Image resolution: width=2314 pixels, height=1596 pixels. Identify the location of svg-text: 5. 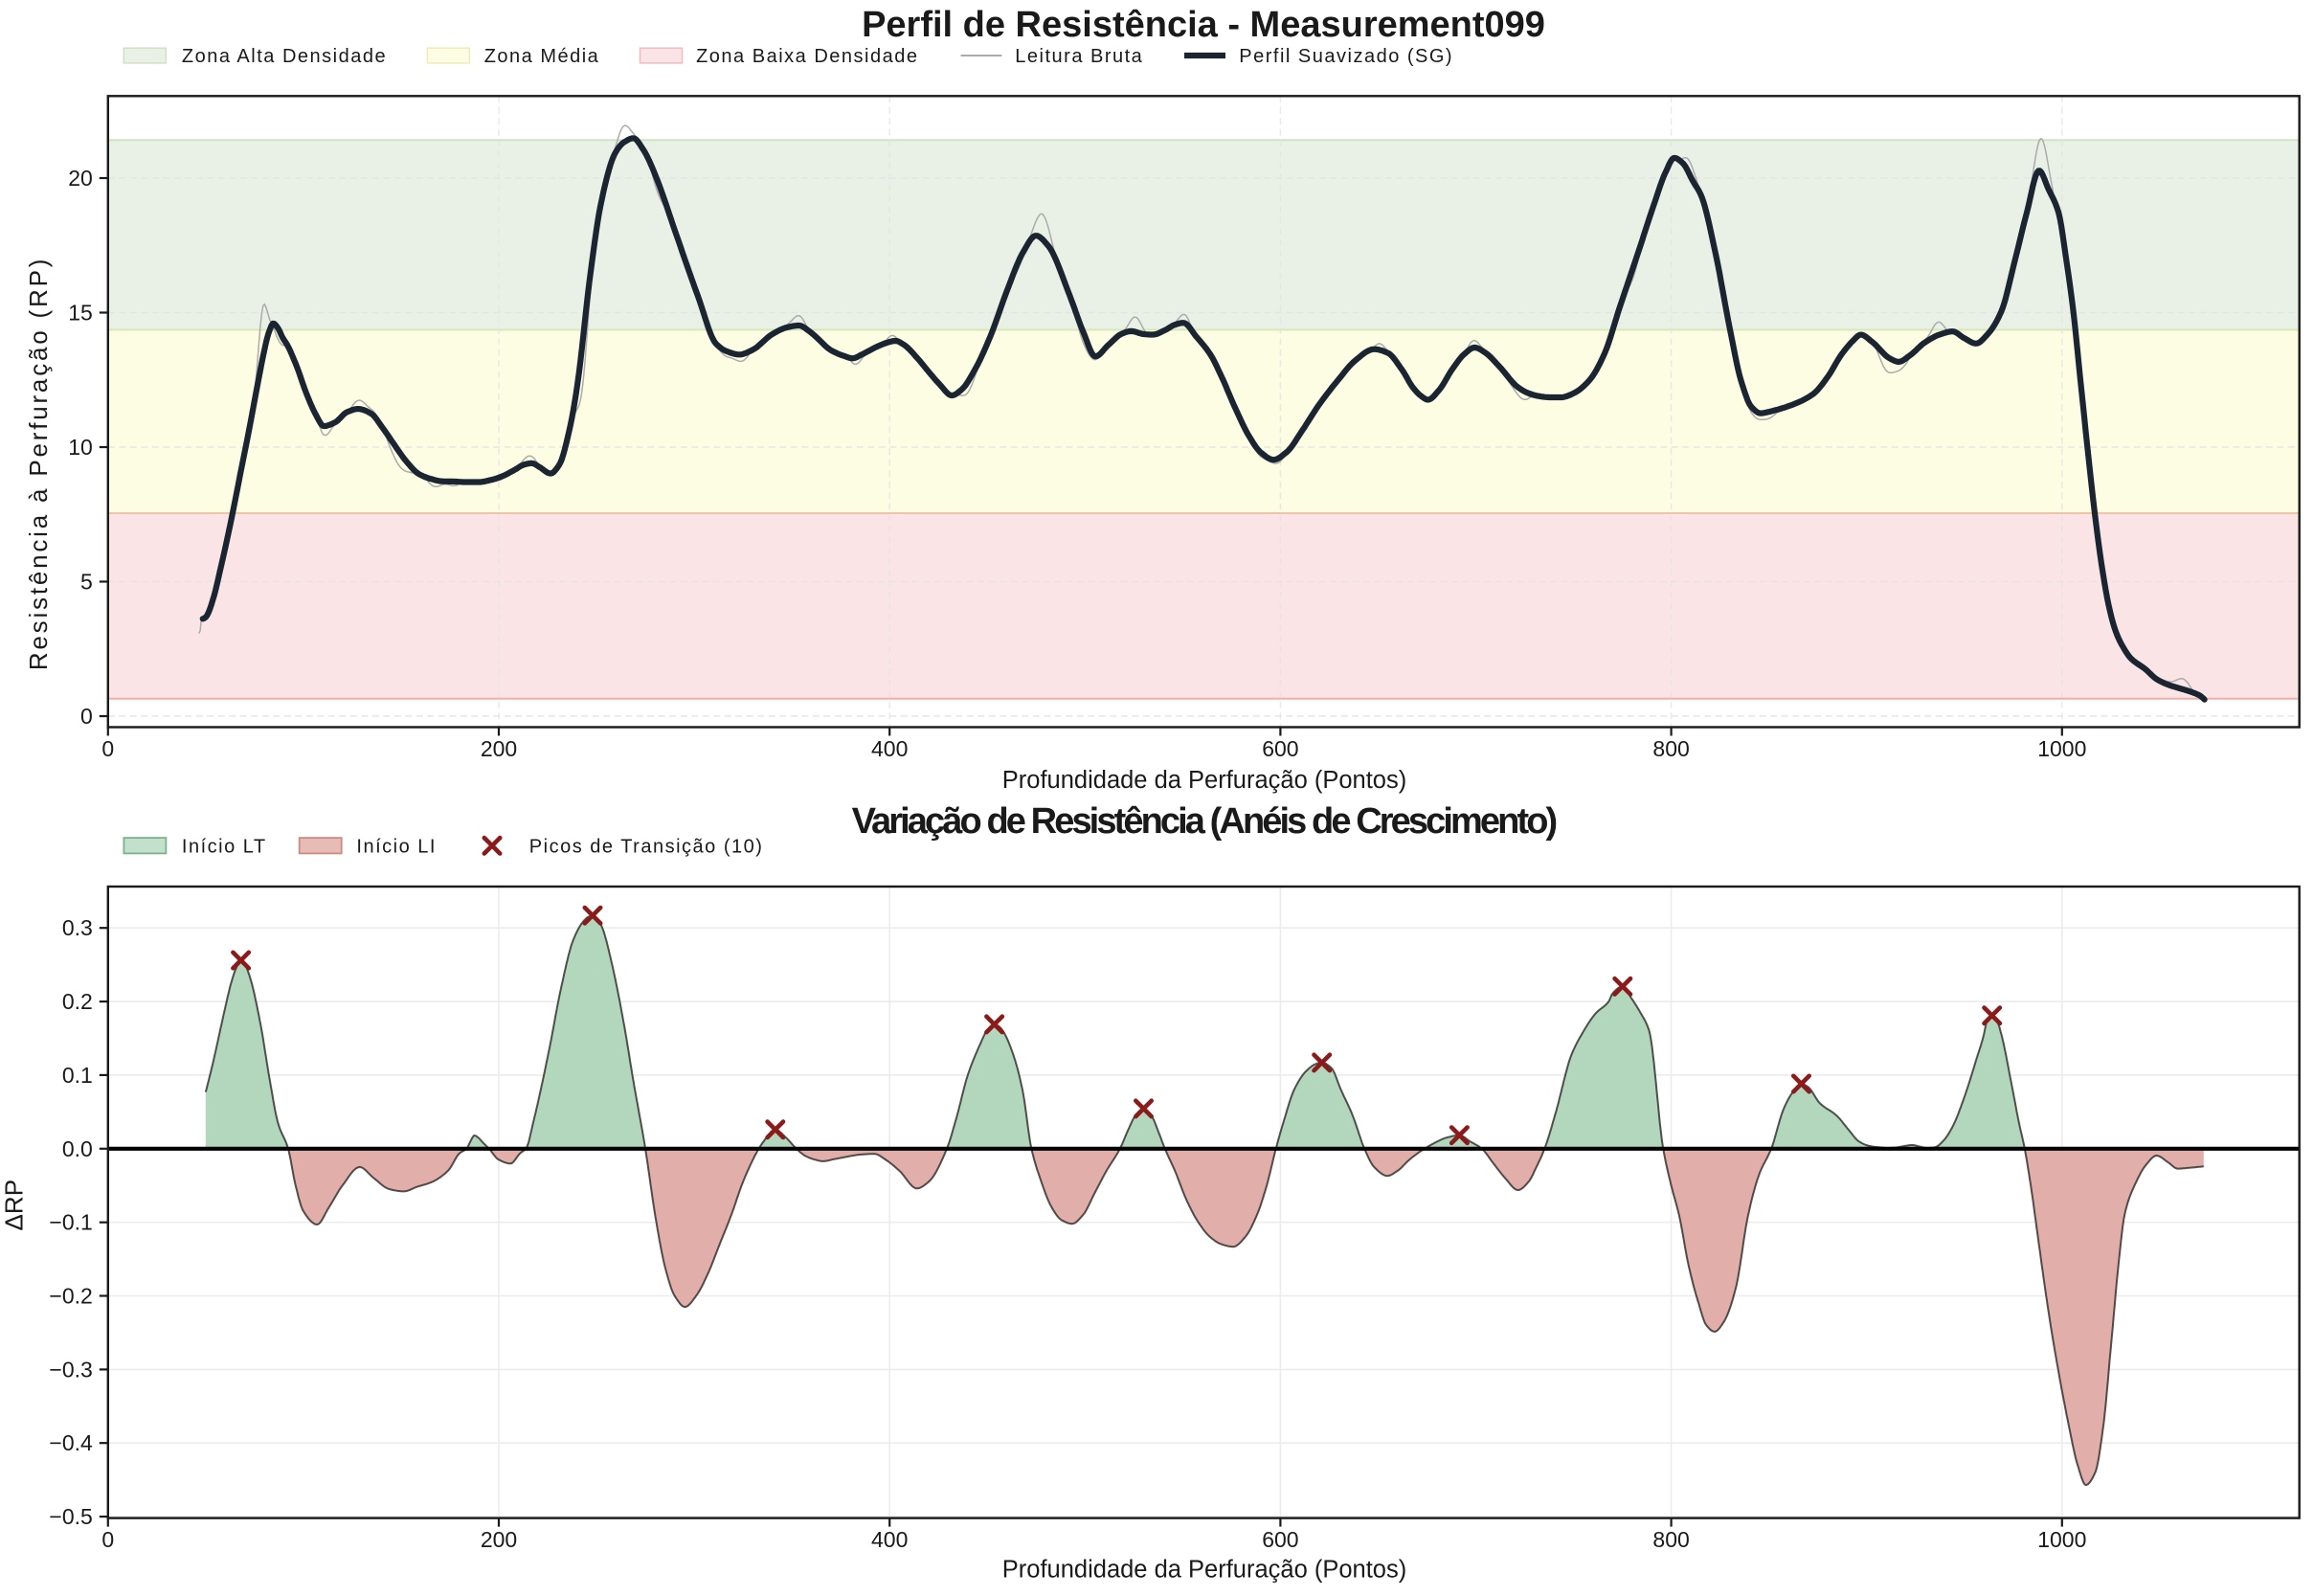
(87, 582).